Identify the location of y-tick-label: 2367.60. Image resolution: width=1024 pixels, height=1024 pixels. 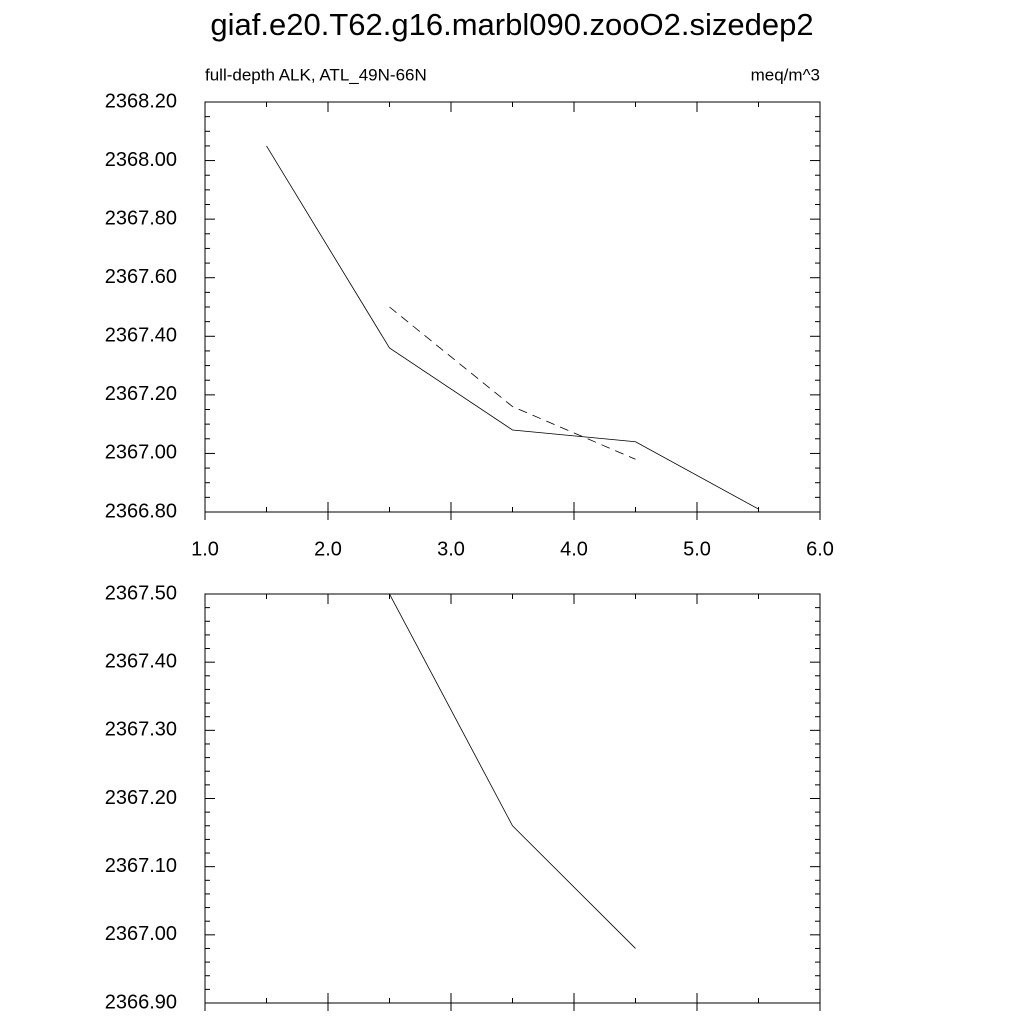
(141, 277).